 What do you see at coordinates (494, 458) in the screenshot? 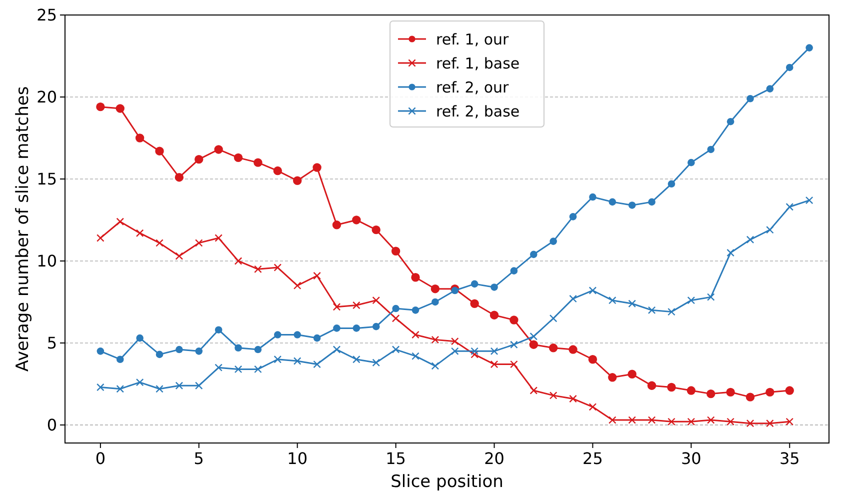
I see `x-tick-label: 20` at bounding box center [494, 458].